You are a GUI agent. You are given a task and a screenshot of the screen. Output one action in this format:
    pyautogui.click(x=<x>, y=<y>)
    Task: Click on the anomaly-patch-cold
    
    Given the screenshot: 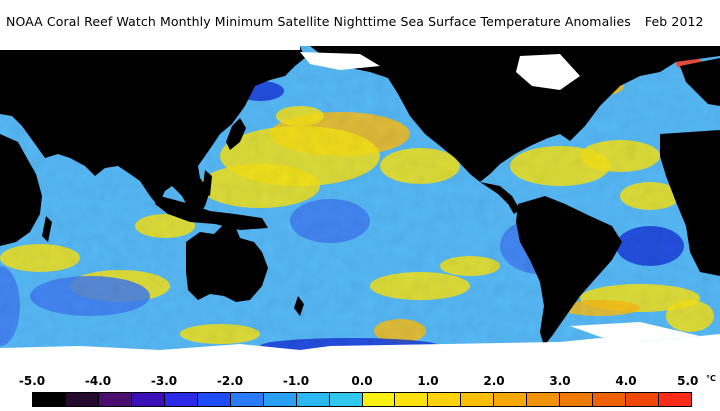 What is the action you would take?
    pyautogui.click(x=650, y=246)
    